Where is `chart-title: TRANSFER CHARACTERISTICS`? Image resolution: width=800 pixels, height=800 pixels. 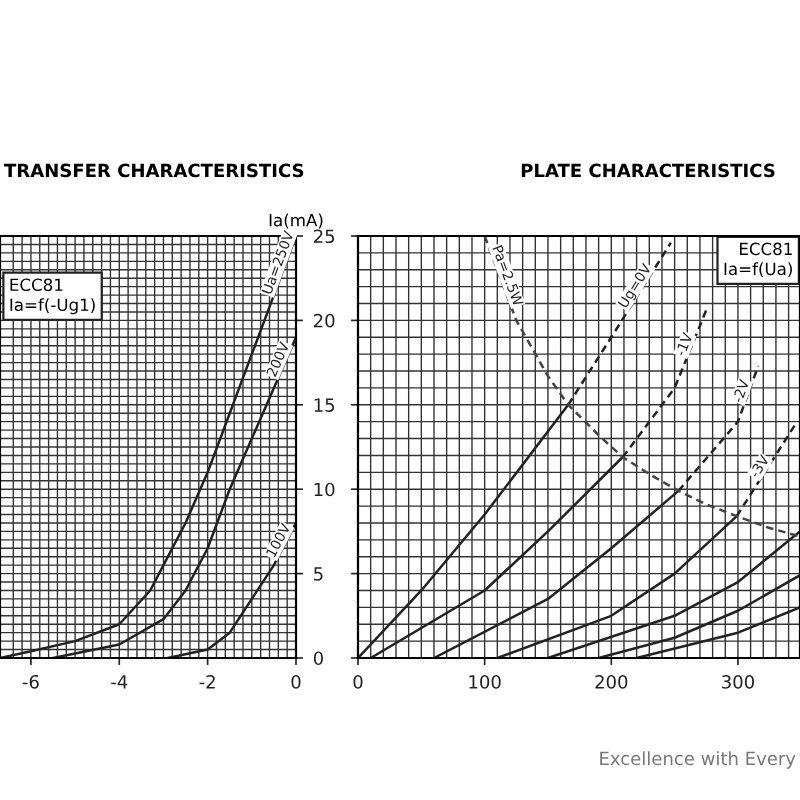
chart-title: TRANSFER CHARACTERISTICS is located at coordinates (154, 170).